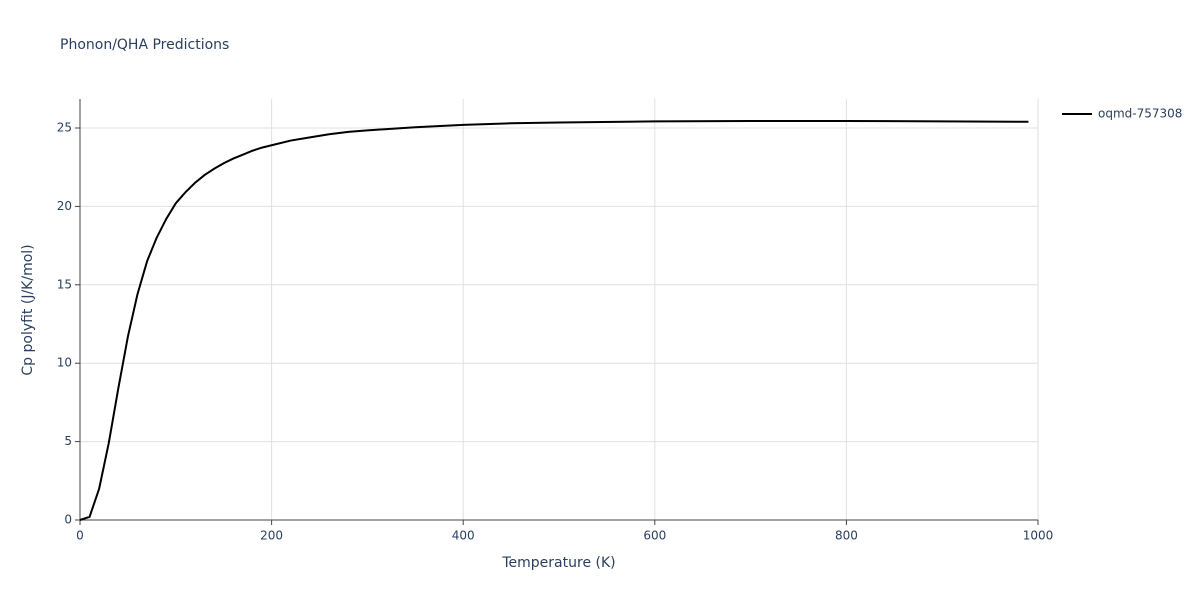 This screenshot has width=1200, height=604. Describe the element at coordinates (68, 520) in the screenshot. I see `y-tick-label: 0` at that location.